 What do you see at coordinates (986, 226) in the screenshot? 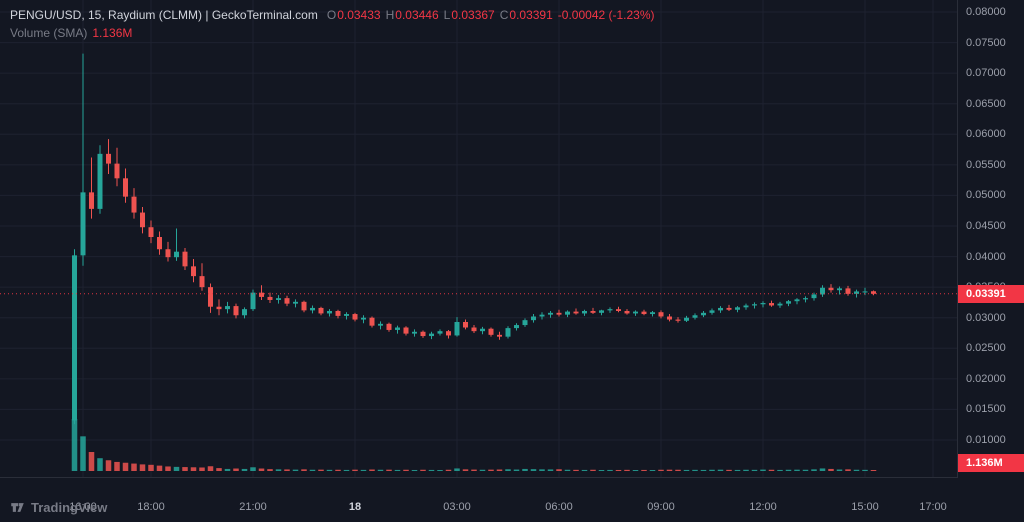
I see `price-axis-label: 0.04500` at bounding box center [986, 226].